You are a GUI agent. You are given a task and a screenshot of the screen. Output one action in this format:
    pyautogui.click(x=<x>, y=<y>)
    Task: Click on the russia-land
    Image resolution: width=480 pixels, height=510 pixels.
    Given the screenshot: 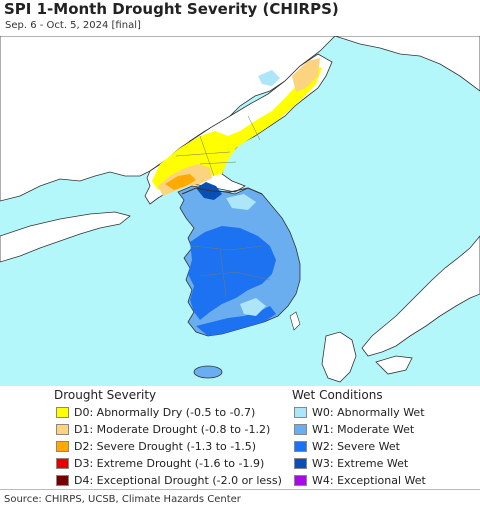 What is the action you would take?
    pyautogui.click(x=407, y=64)
    